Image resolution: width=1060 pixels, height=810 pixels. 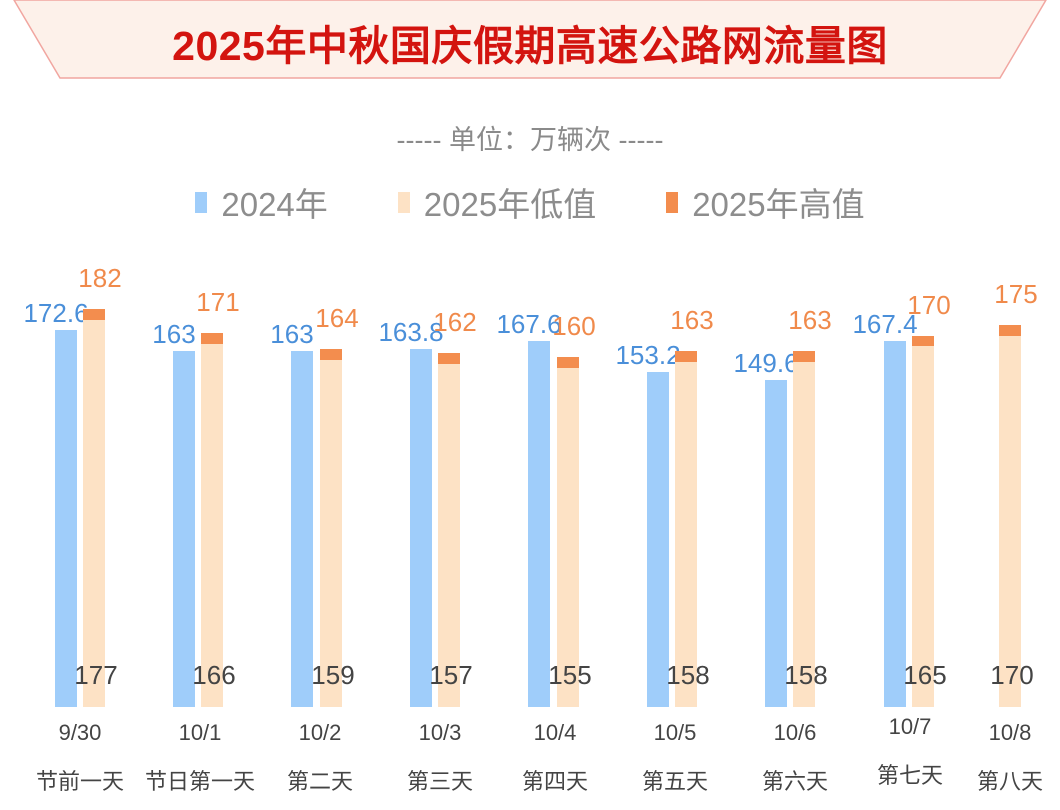 What do you see at coordinates (100, 278) in the screenshot?
I see `value-label-2025-high: 182` at bounding box center [100, 278].